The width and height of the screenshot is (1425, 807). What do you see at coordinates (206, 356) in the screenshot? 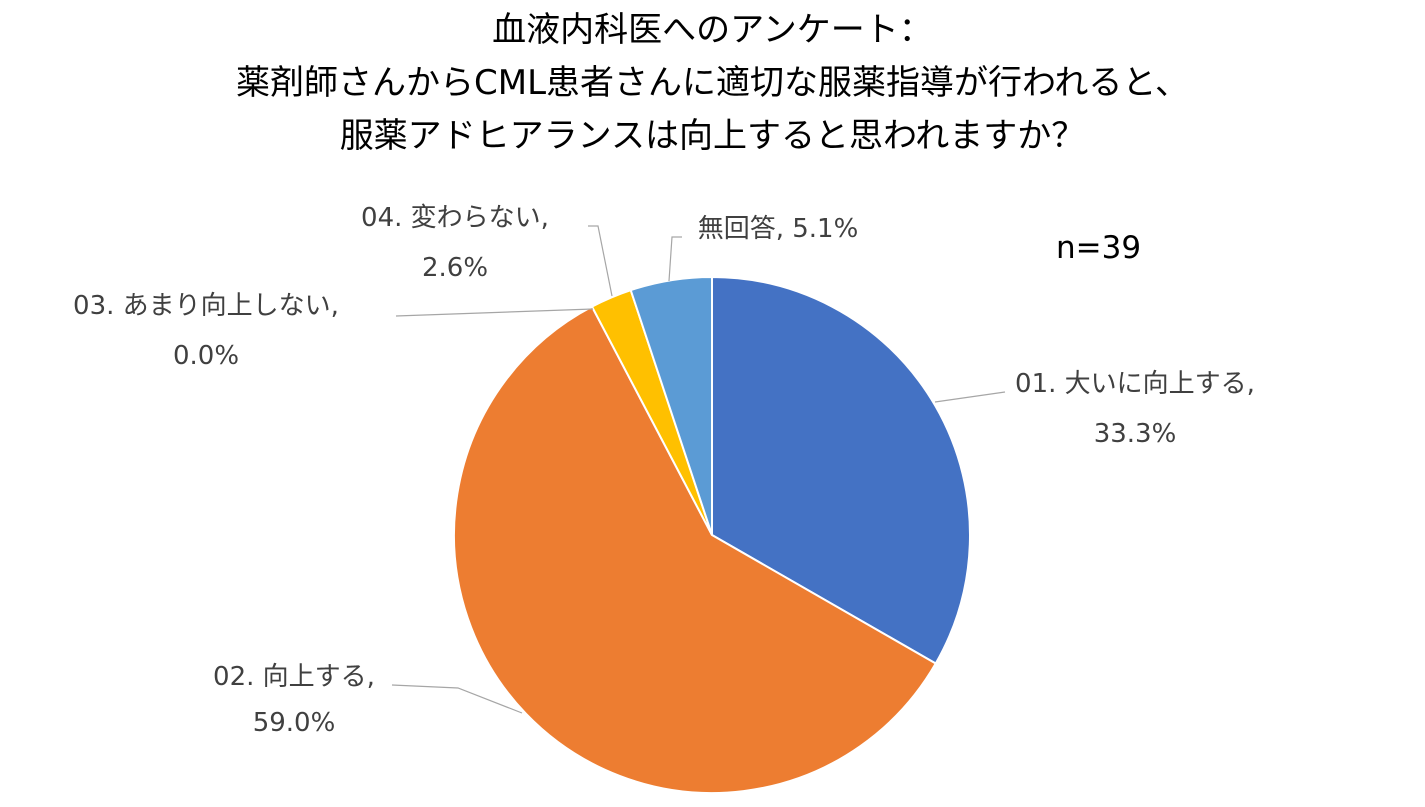
I see `data-label-value: 0.0%` at bounding box center [206, 356].